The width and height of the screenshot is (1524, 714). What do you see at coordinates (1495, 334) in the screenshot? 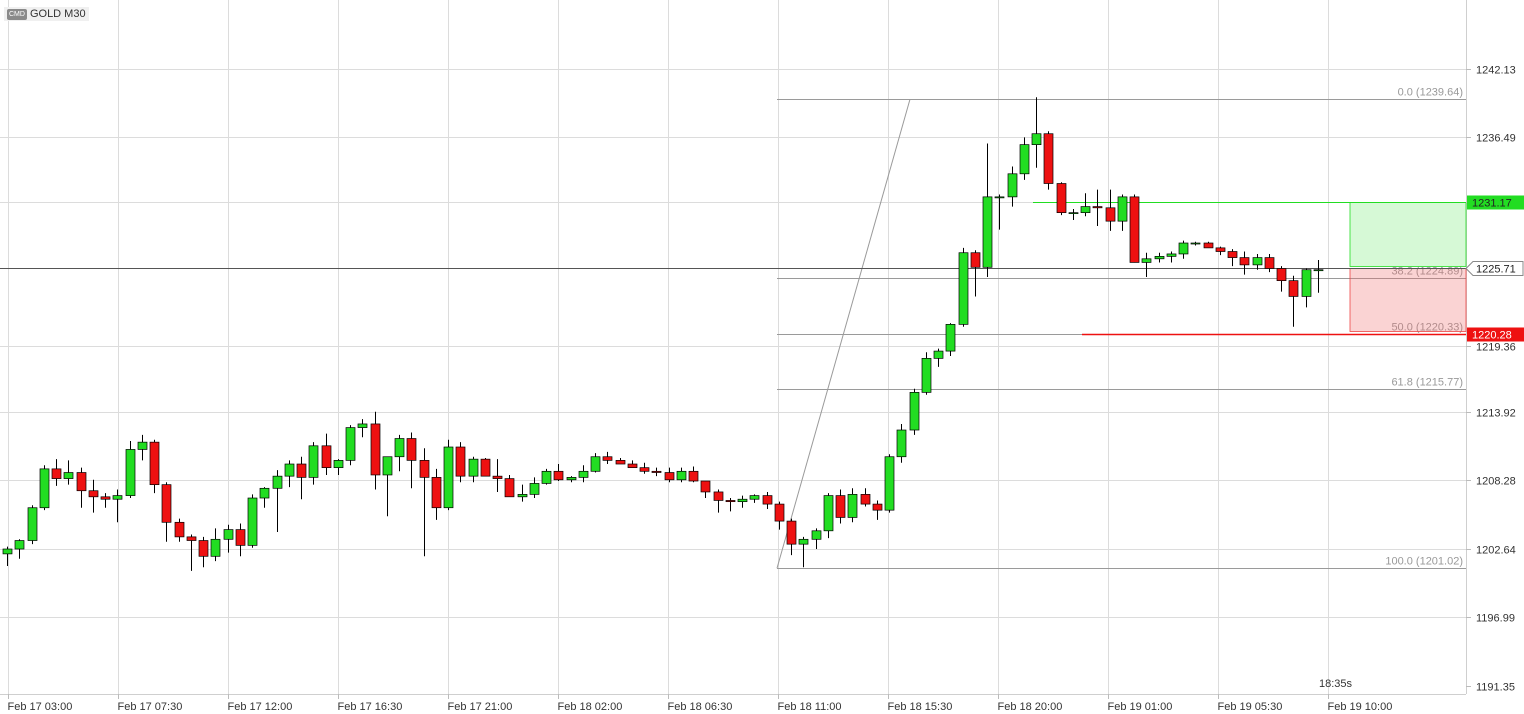
I see `stop-loss-tag: 1220.28` at bounding box center [1495, 334].